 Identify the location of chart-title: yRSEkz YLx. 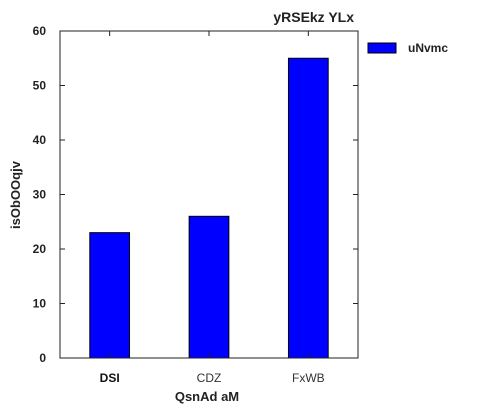
(313, 17).